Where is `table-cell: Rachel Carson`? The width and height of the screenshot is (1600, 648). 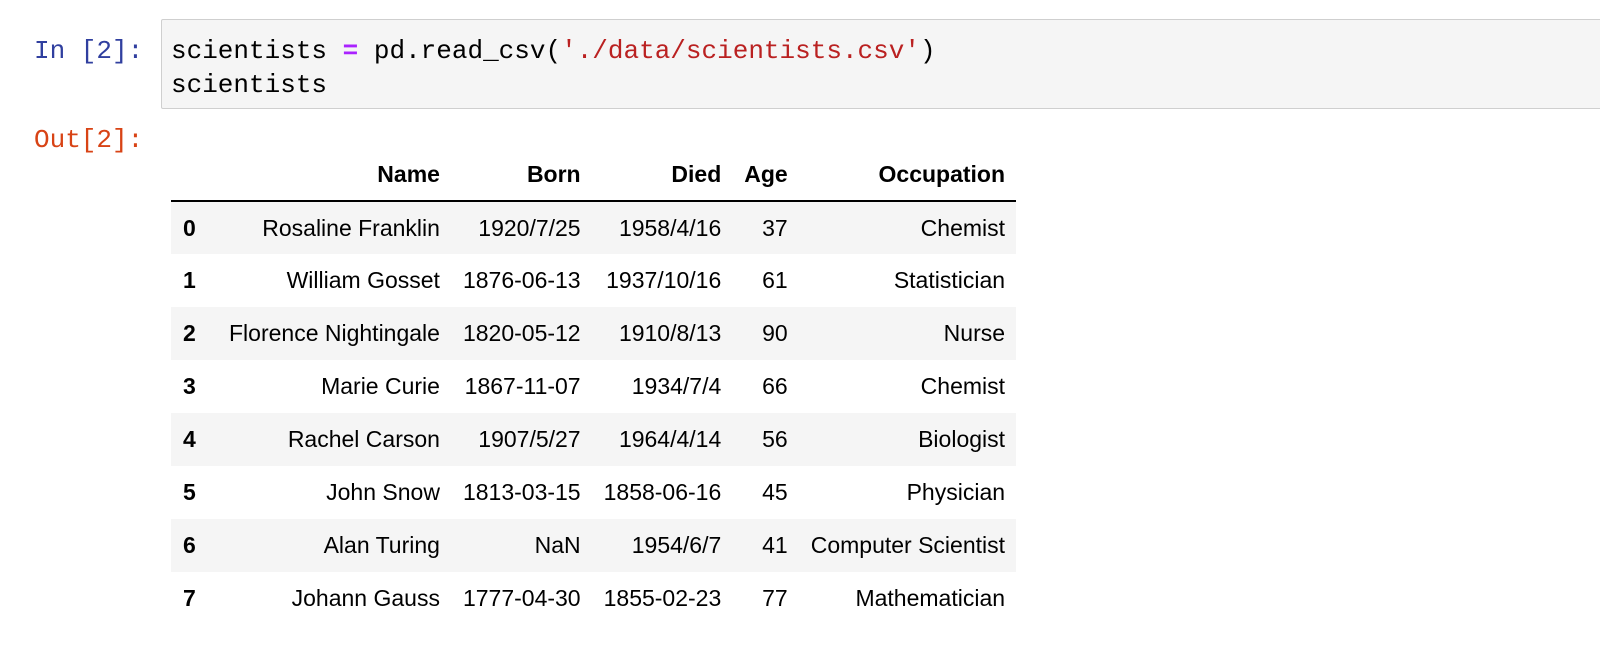 table-cell: Rachel Carson is located at coordinates (363, 439).